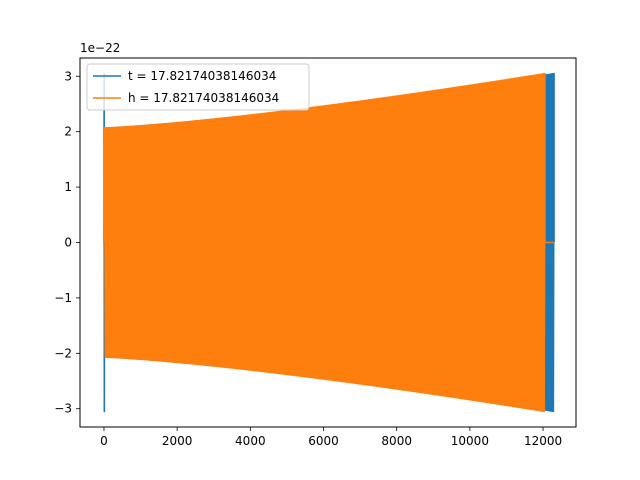  I want to click on x-tick-label: 10000, so click(470, 441).